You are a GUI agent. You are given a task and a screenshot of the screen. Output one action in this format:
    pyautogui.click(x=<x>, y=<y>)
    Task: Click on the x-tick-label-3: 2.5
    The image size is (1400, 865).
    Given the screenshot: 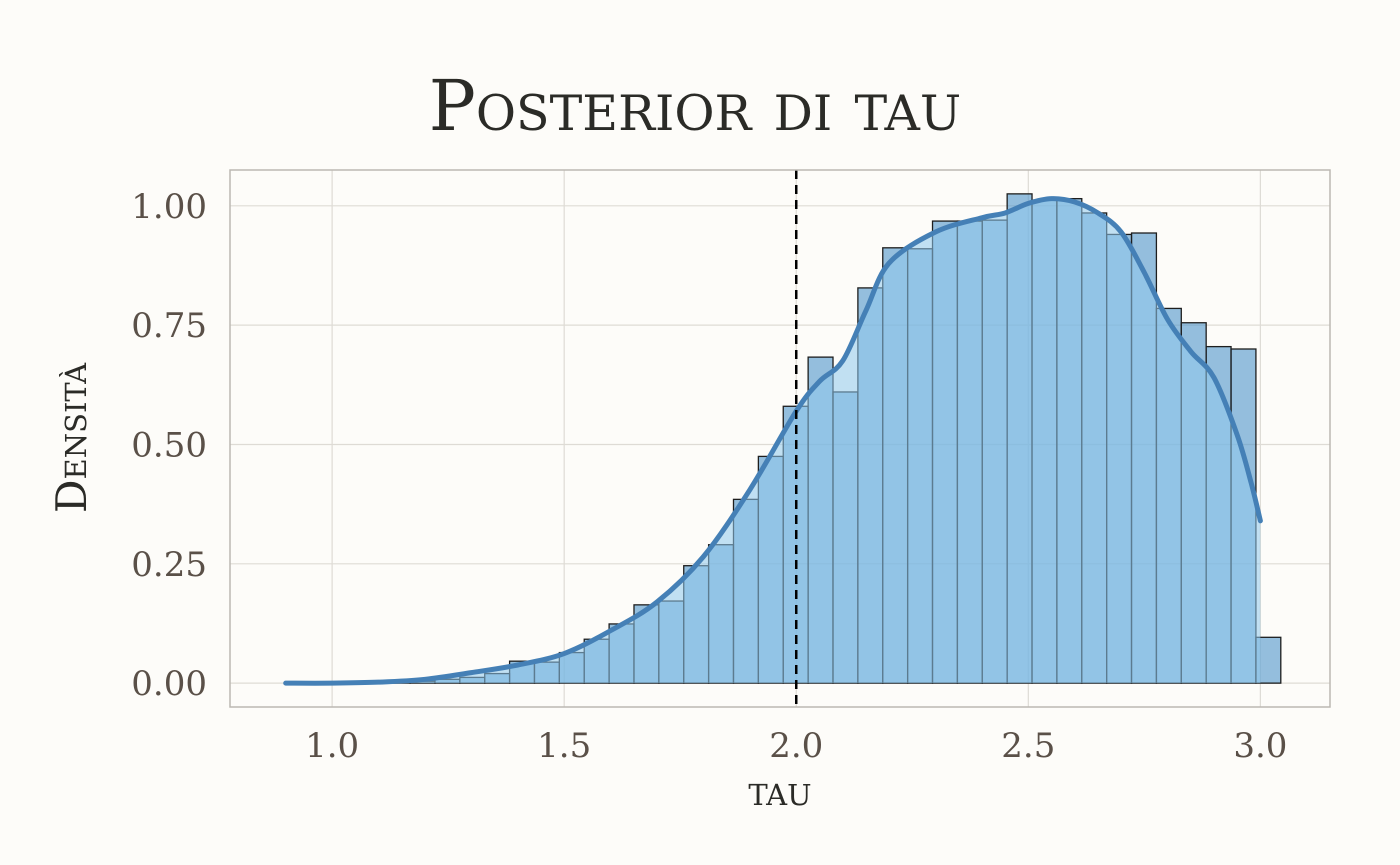 What is the action you would take?
    pyautogui.click(x=1028, y=746)
    